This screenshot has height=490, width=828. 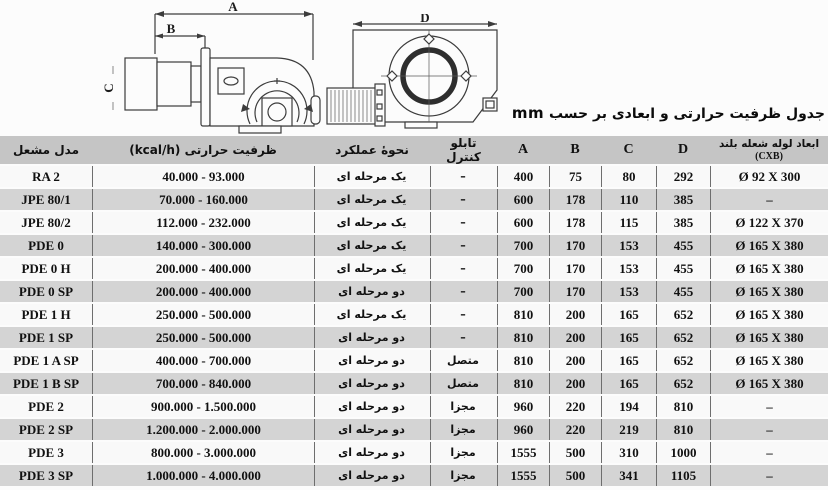 I want to click on burner-foot, so click(x=260, y=129).